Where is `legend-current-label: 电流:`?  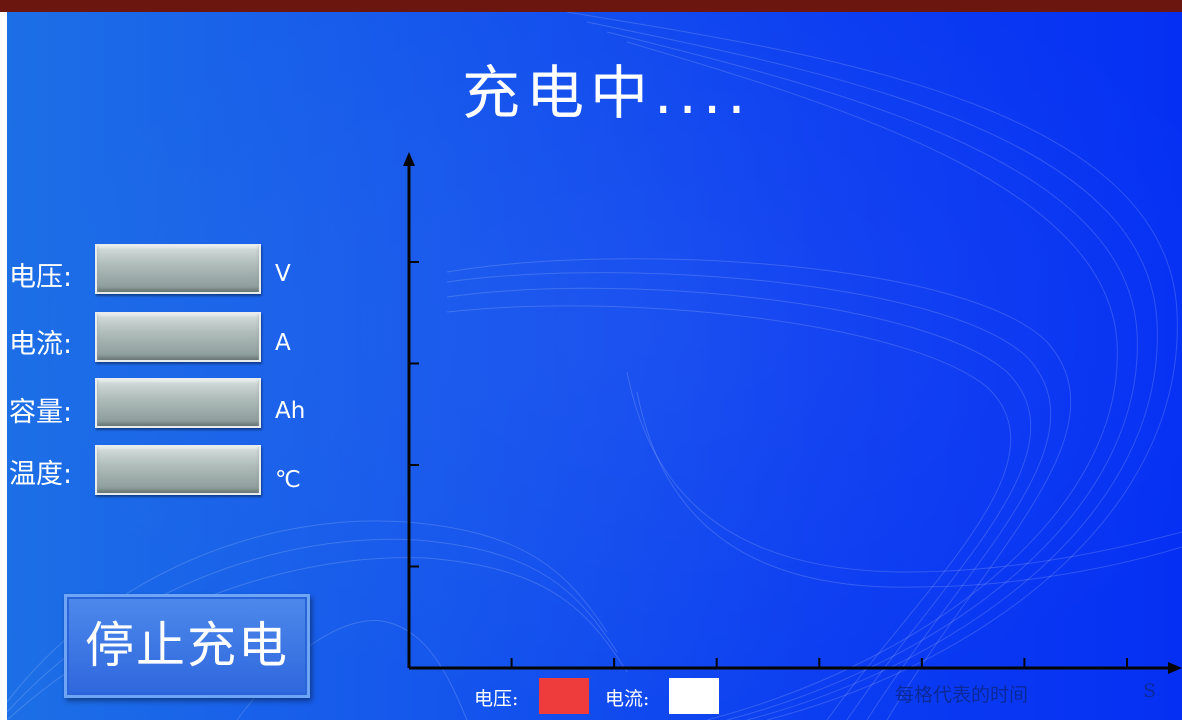 legend-current-label: 电流: is located at coordinates (627, 699).